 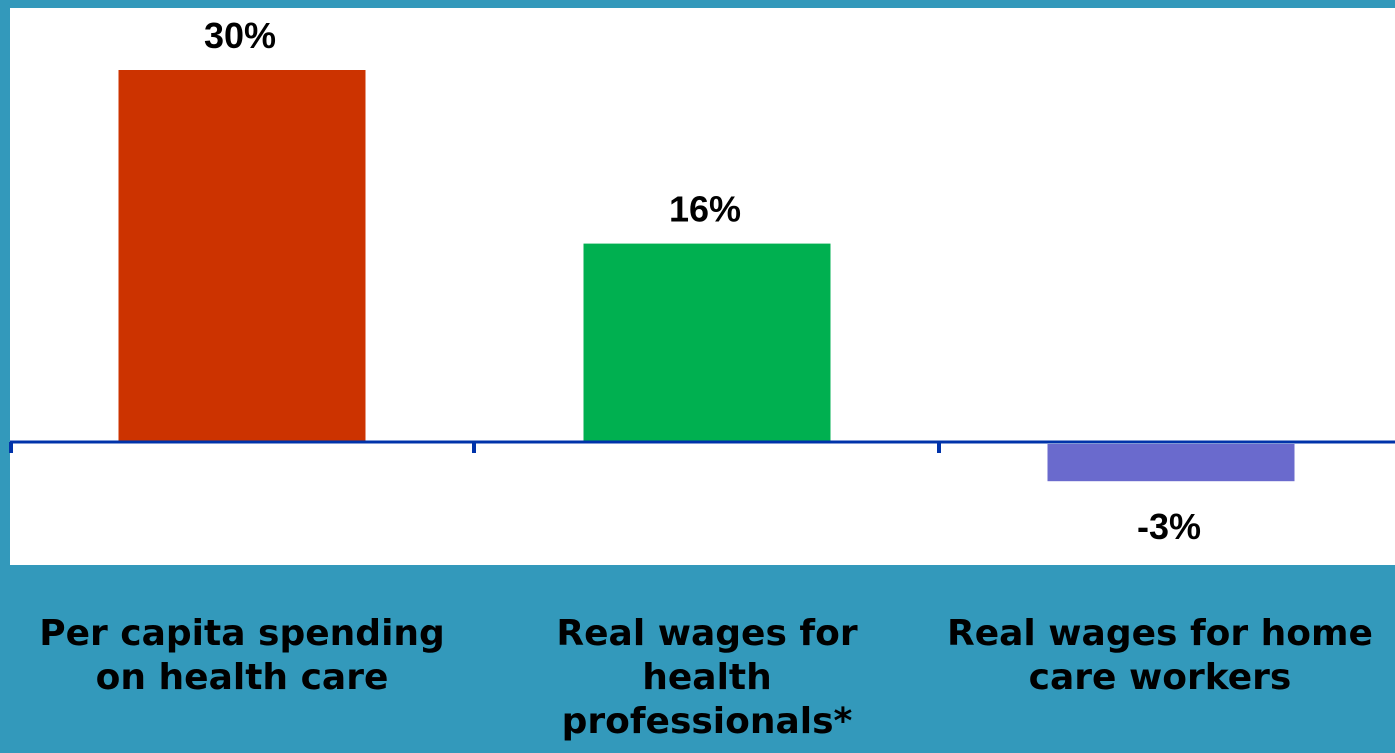 What do you see at coordinates (475, 447) in the screenshot?
I see `x-axis-ticks` at bounding box center [475, 447].